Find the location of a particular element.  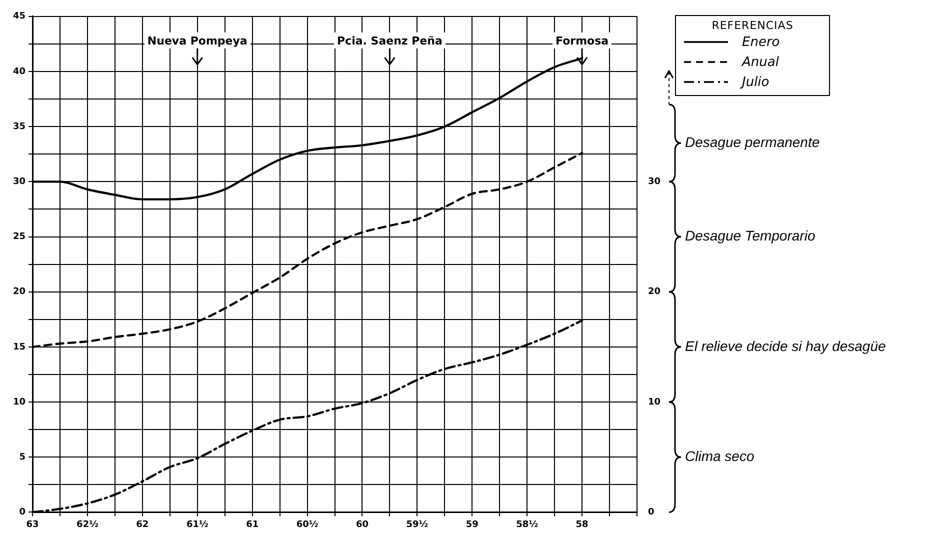

text: Clima seco is located at coordinates (719, 456).